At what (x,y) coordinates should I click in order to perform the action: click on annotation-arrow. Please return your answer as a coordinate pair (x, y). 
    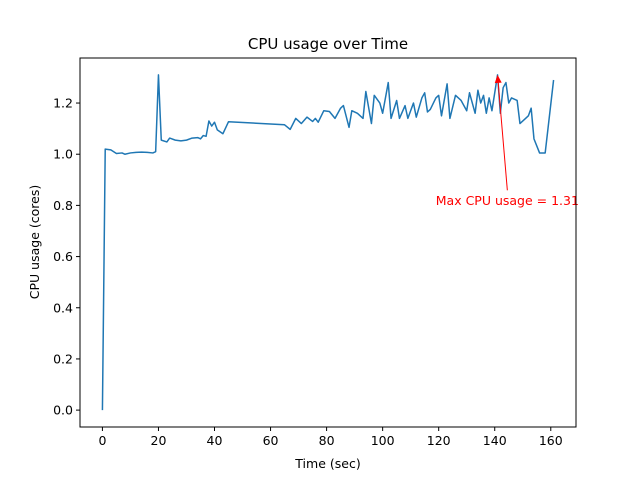
    Looking at the image, I should click on (502, 136).